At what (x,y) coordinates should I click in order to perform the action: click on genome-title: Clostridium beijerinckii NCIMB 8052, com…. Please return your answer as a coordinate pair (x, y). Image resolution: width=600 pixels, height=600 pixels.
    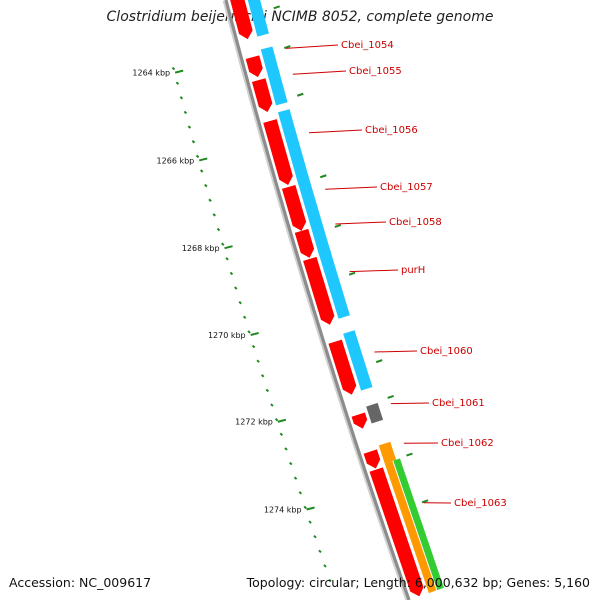
    Looking at the image, I should click on (300, 17).